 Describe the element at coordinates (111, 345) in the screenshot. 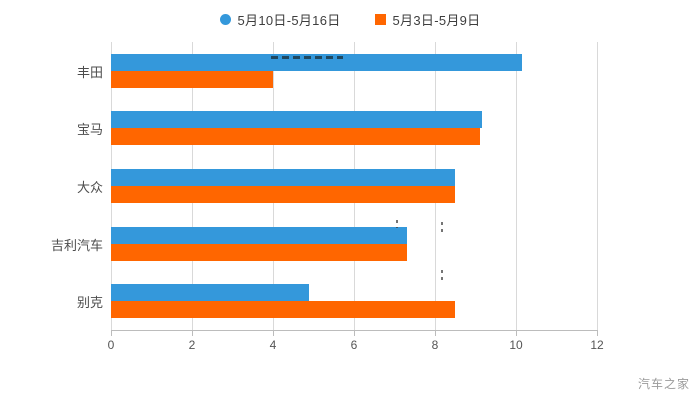

I see `x-tick-label: 0` at that location.